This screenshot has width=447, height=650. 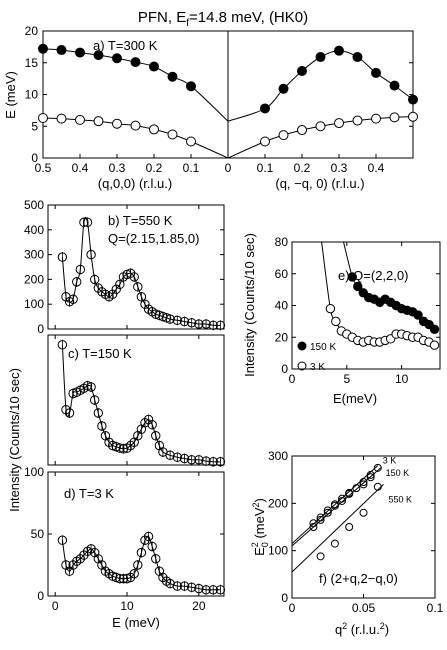 I want to click on panel-e-ytick-label: 80, so click(x=282, y=242).